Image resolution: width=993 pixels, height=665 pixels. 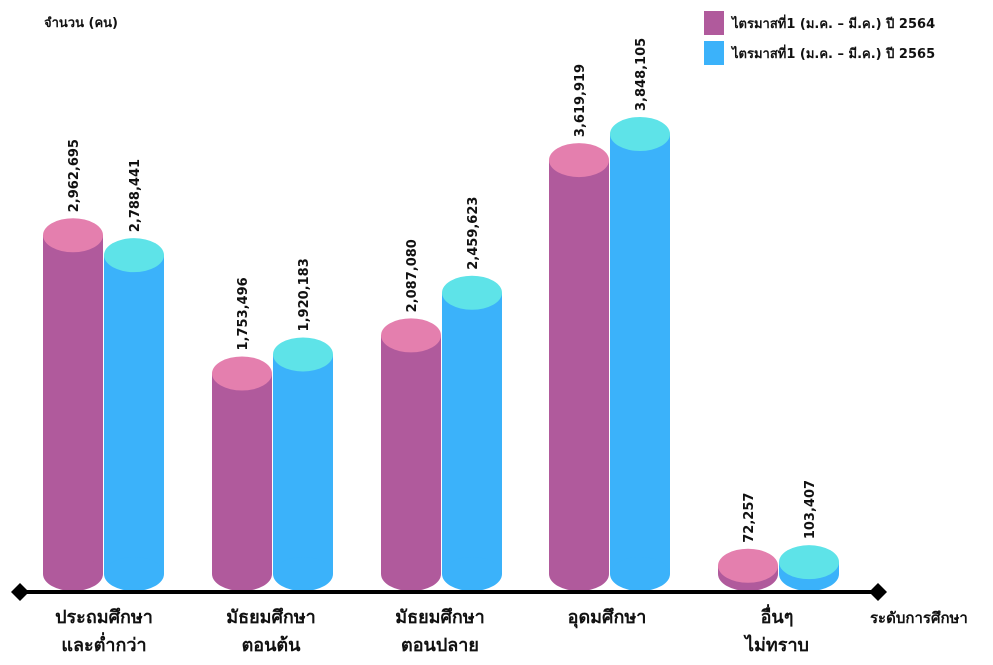 I want to click on legend-item-2564: ไตรมาสที่1 (ม.ค. – มี.ค.) ปี 2564, so click(x=819, y=23).